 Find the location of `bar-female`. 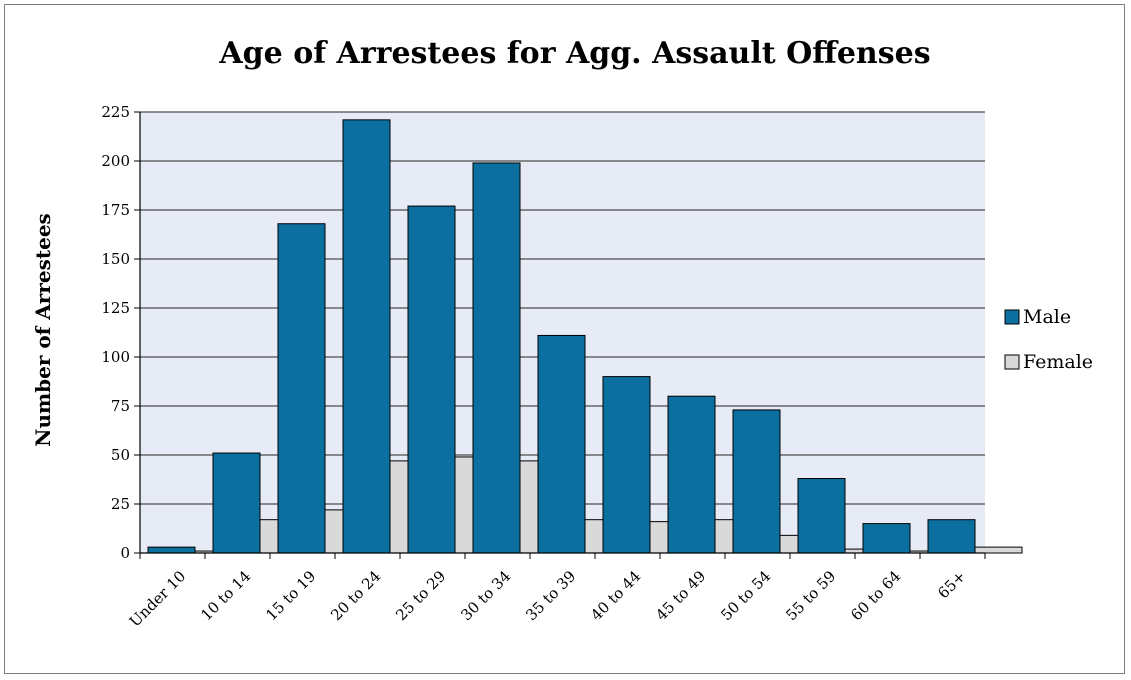

bar-female is located at coordinates (998, 550).